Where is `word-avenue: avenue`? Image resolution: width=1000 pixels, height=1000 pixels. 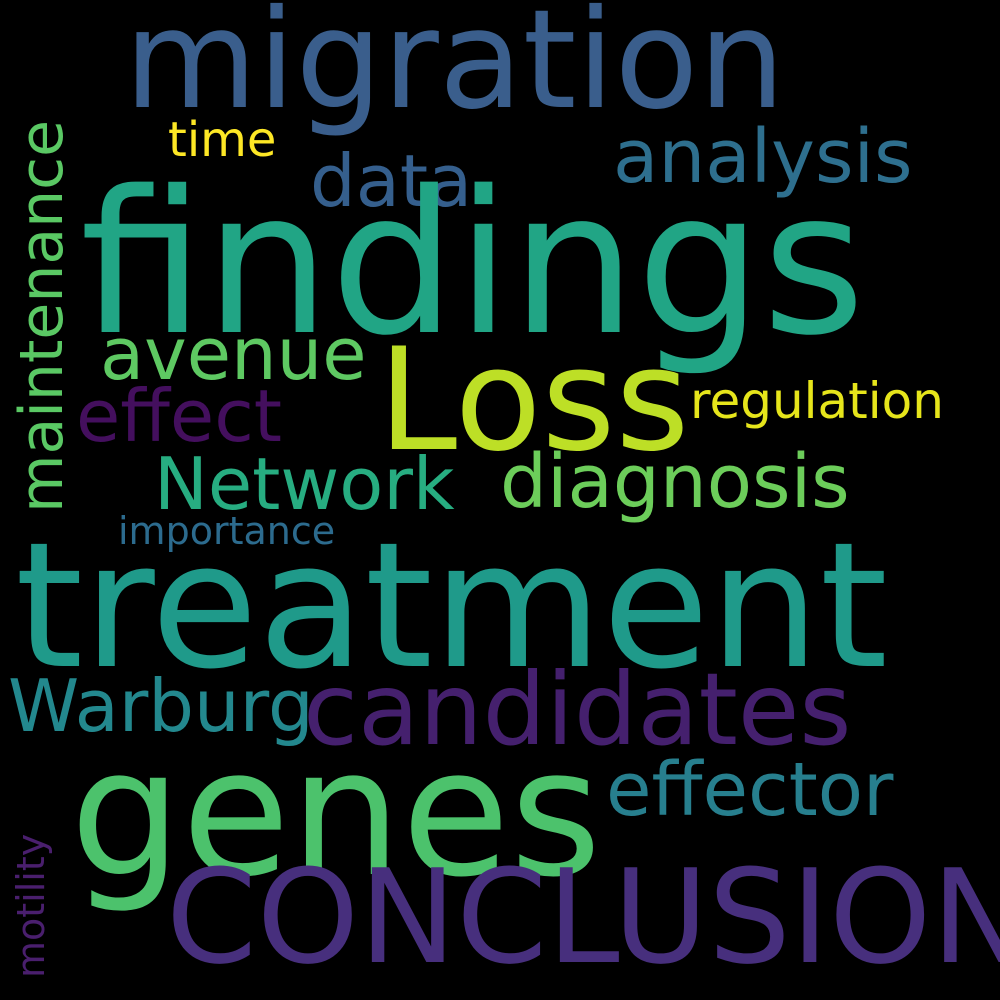
word-avenue: avenue is located at coordinates (233, 354).